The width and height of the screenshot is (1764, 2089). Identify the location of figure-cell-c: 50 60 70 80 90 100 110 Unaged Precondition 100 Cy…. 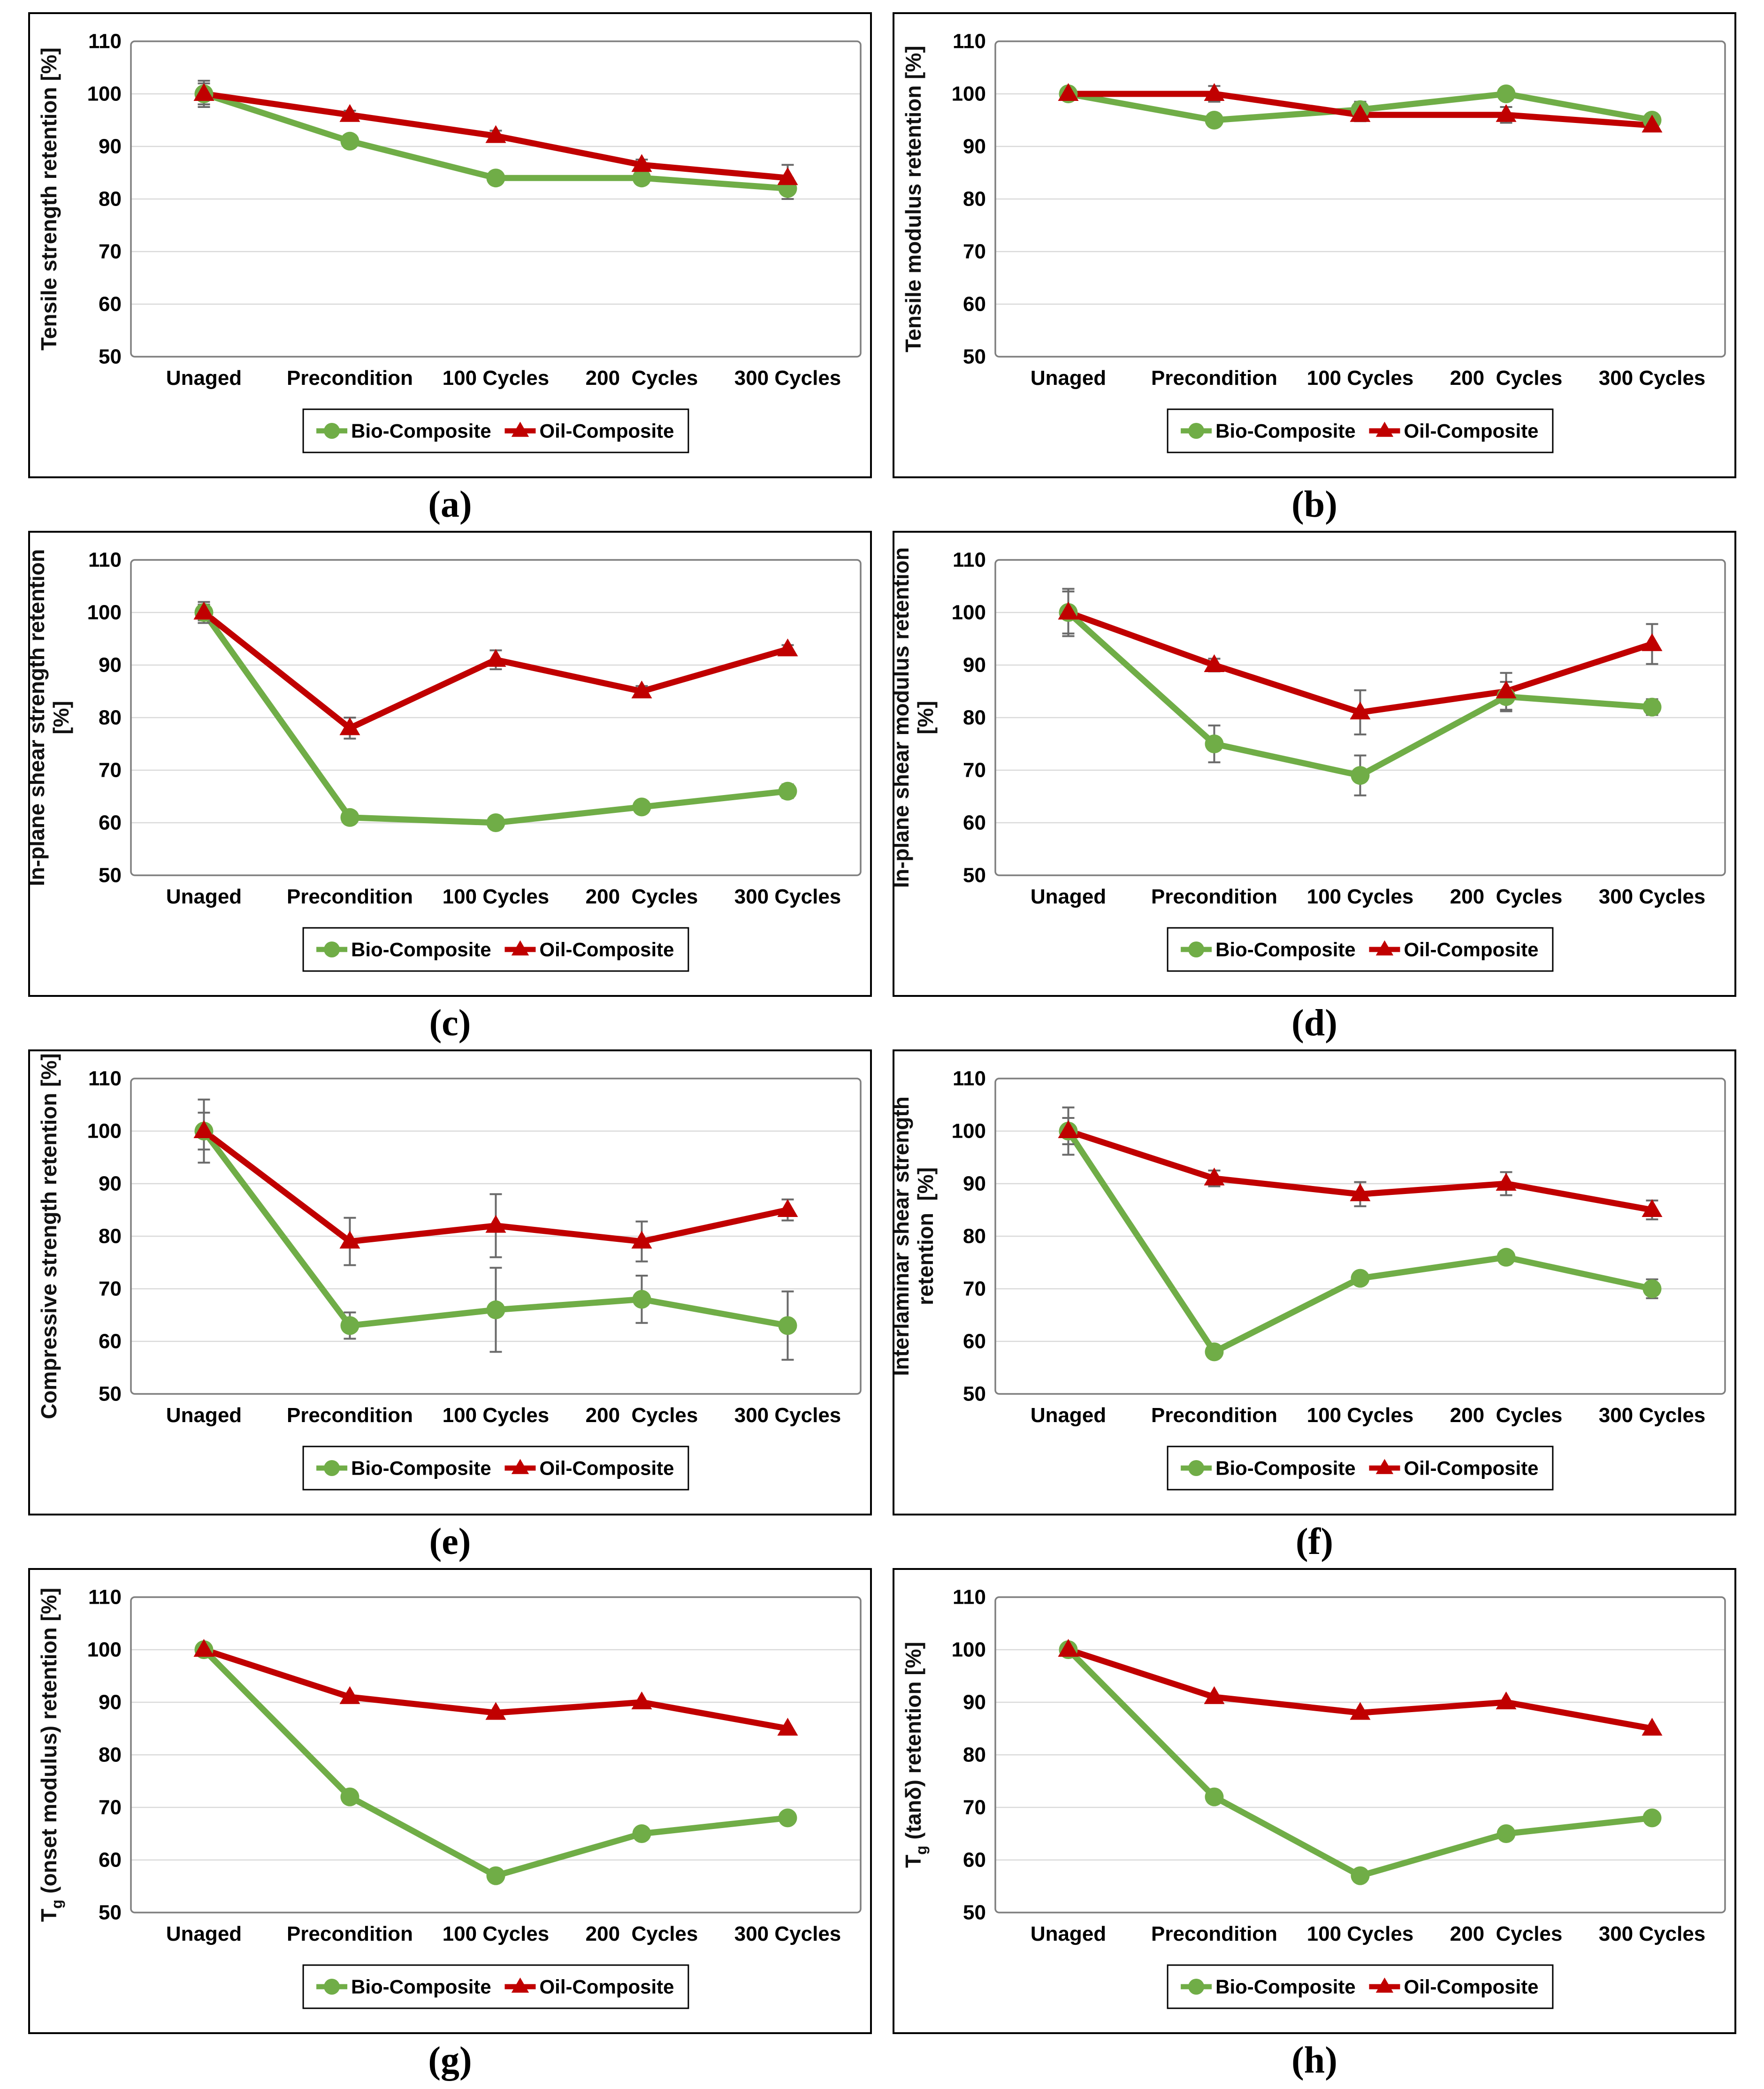
(450, 790).